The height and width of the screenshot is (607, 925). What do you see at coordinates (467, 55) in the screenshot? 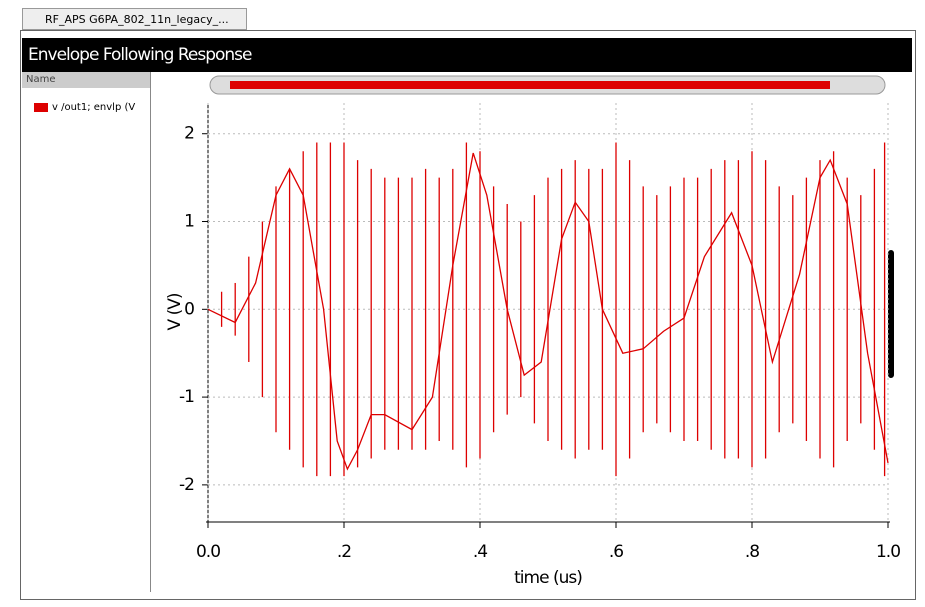
I see `chart-title: Envelope Following Response` at bounding box center [467, 55].